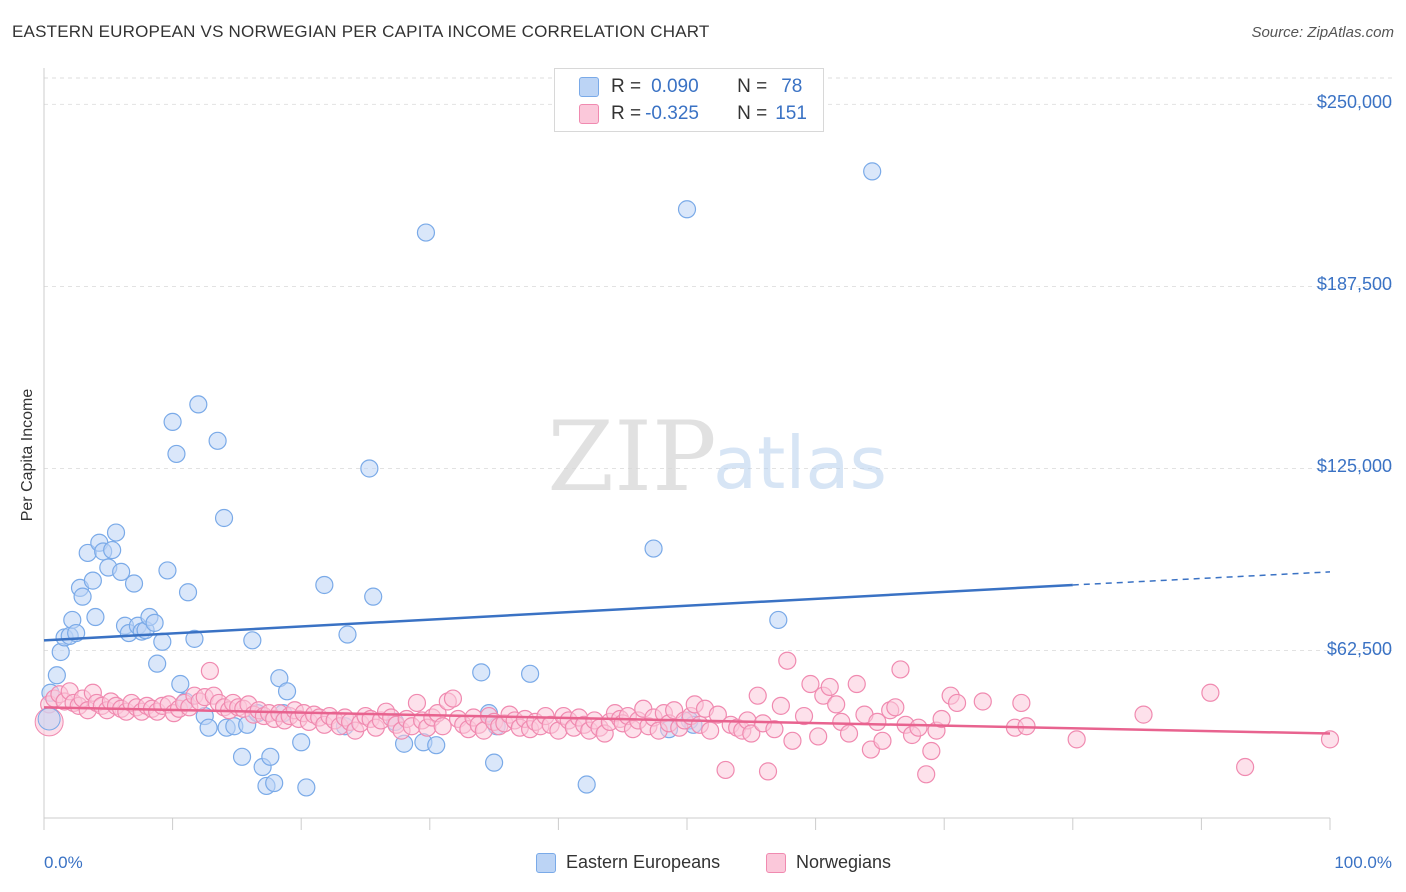  What do you see at coordinates (1354, 102) in the screenshot?
I see `y-tick-label: $250,000` at bounding box center [1354, 102].